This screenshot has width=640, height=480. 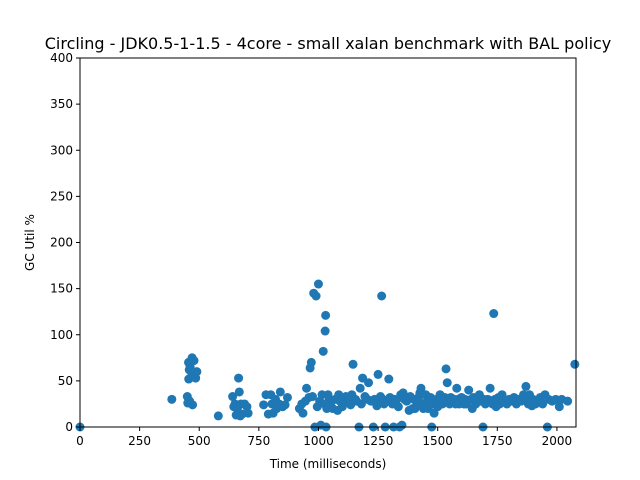 I want to click on y-tick-label: 100, so click(x=61, y=335).